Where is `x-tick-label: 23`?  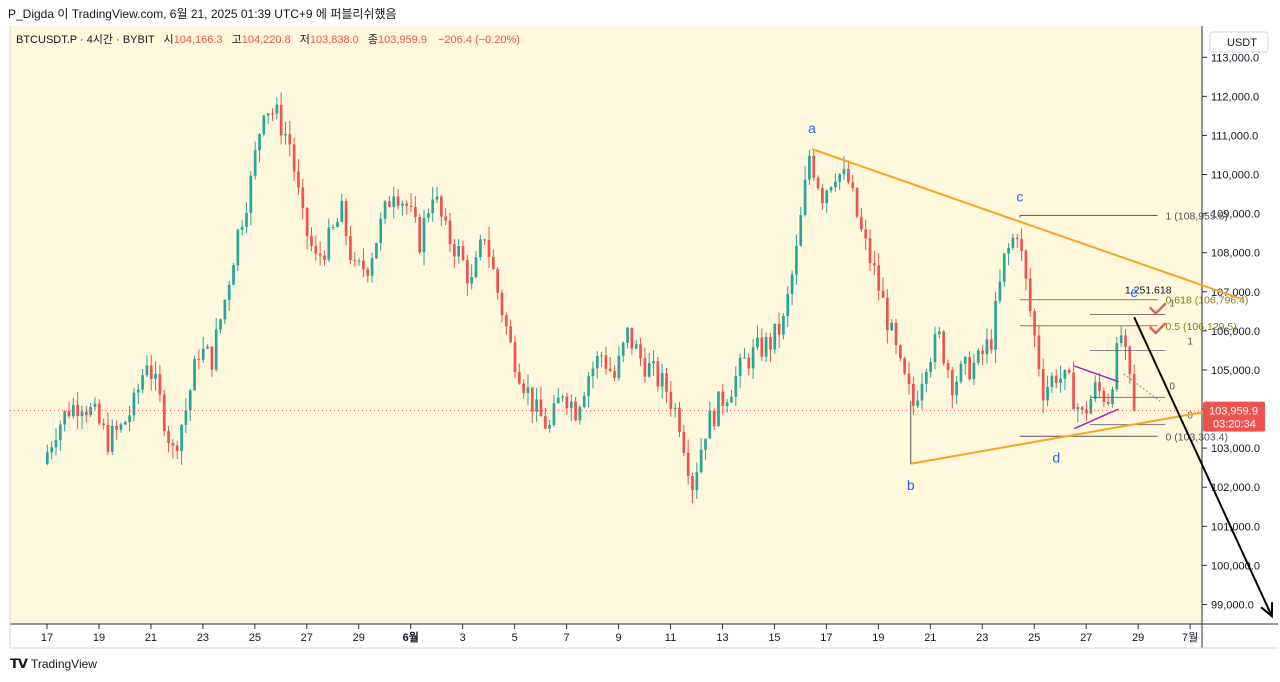
x-tick-label: 23 is located at coordinates (203, 638).